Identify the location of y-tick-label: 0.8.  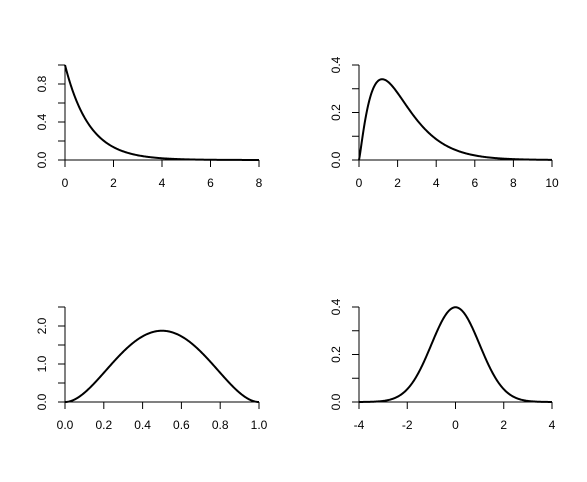
(42, 83).